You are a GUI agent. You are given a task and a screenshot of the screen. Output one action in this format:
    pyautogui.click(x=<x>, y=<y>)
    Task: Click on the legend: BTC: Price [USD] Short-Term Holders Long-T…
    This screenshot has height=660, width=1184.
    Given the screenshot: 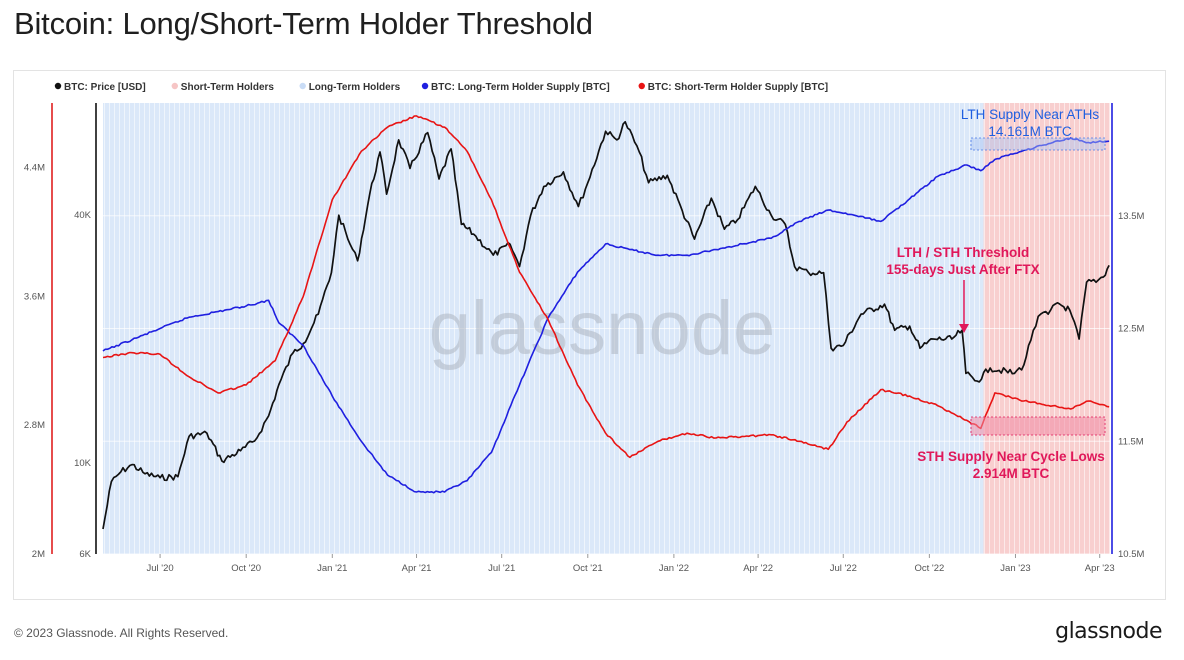 What is the action you would take?
    pyautogui.click(x=441, y=87)
    